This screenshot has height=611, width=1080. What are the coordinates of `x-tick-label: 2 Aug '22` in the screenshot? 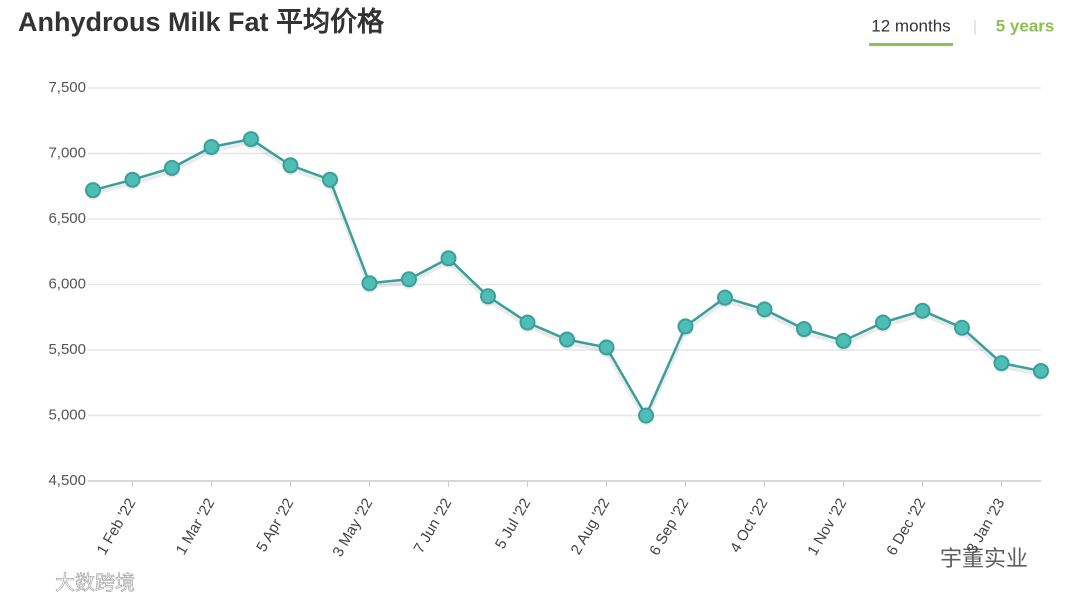 It's located at (591, 526).